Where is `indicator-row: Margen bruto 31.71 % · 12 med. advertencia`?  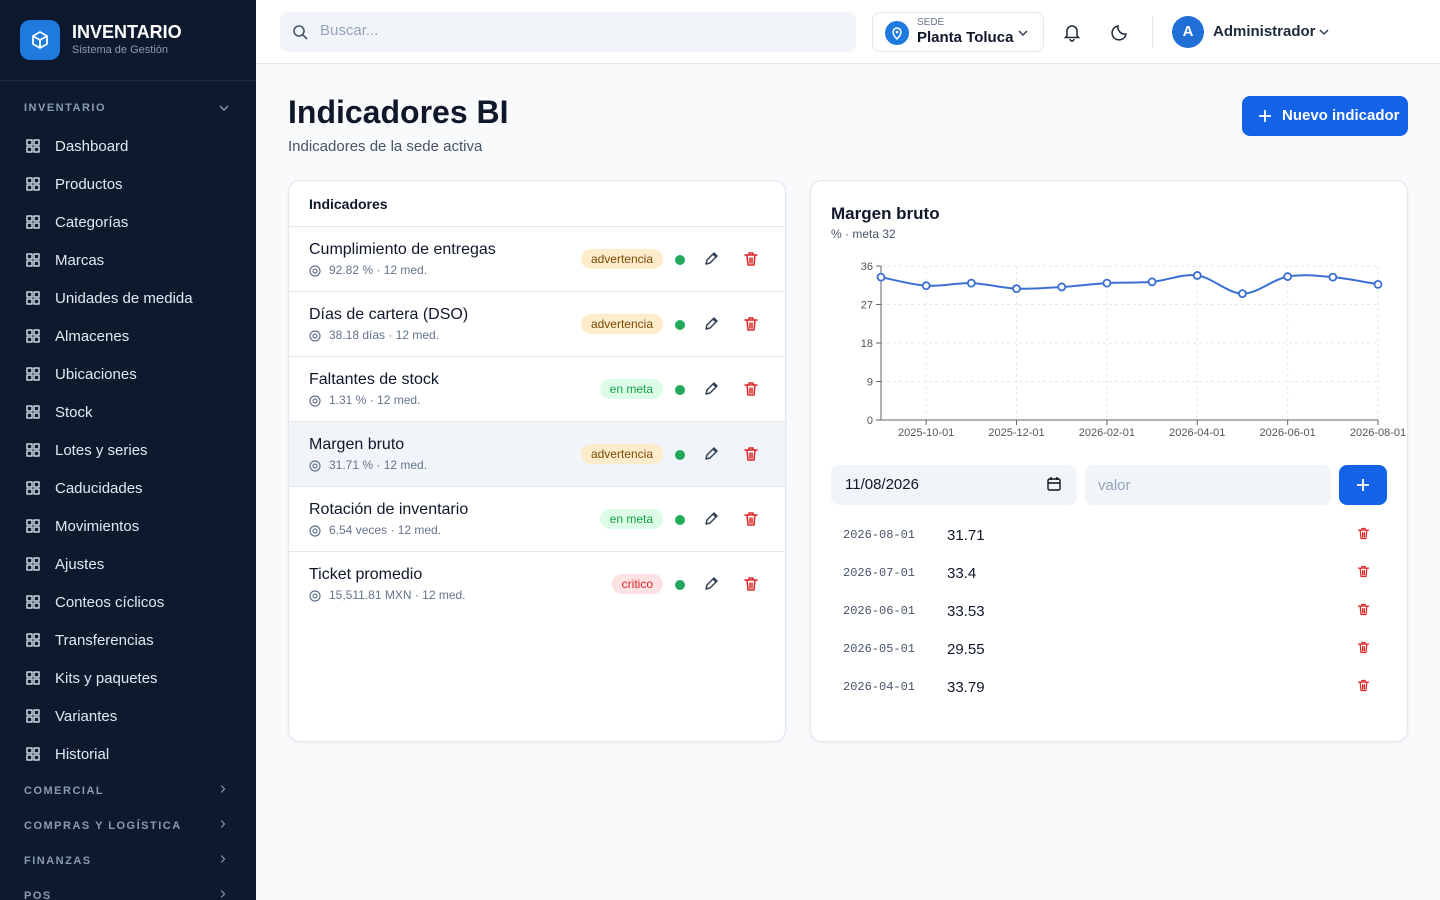
indicator-row: Margen bruto 31.71 % · 12 med. advertencia is located at coordinates (537, 453).